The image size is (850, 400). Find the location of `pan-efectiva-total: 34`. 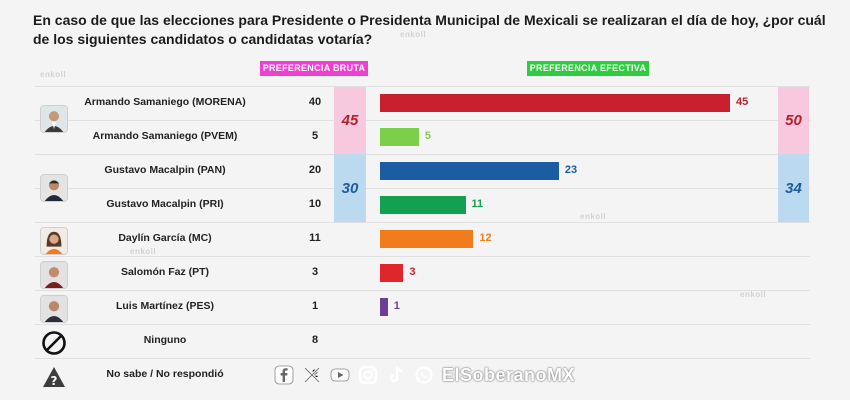

pan-efectiva-total: 34 is located at coordinates (793, 188).